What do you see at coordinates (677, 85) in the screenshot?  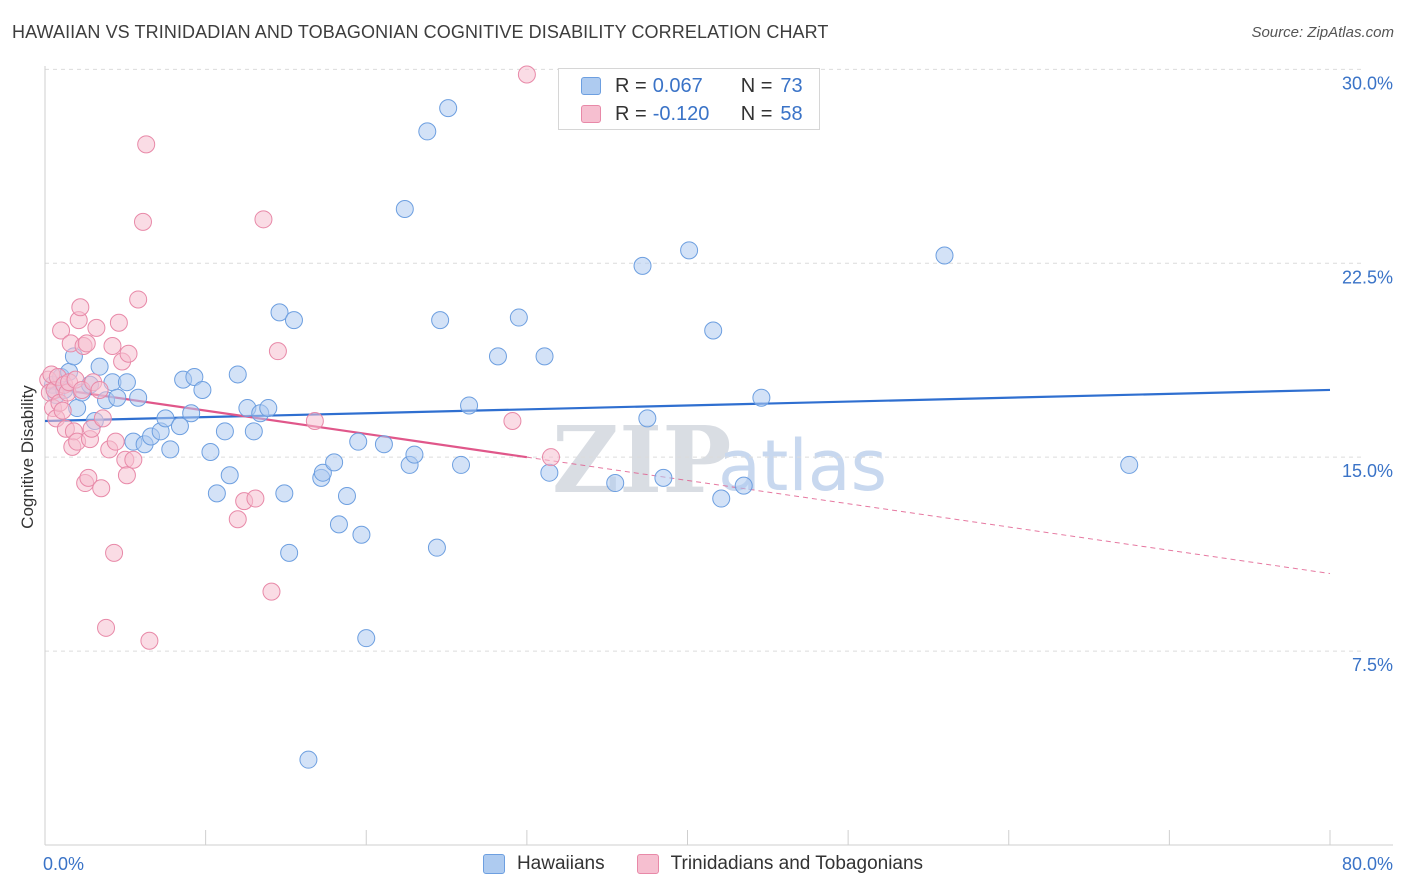 I see `legend-r-value: 0.067` at bounding box center [677, 85].